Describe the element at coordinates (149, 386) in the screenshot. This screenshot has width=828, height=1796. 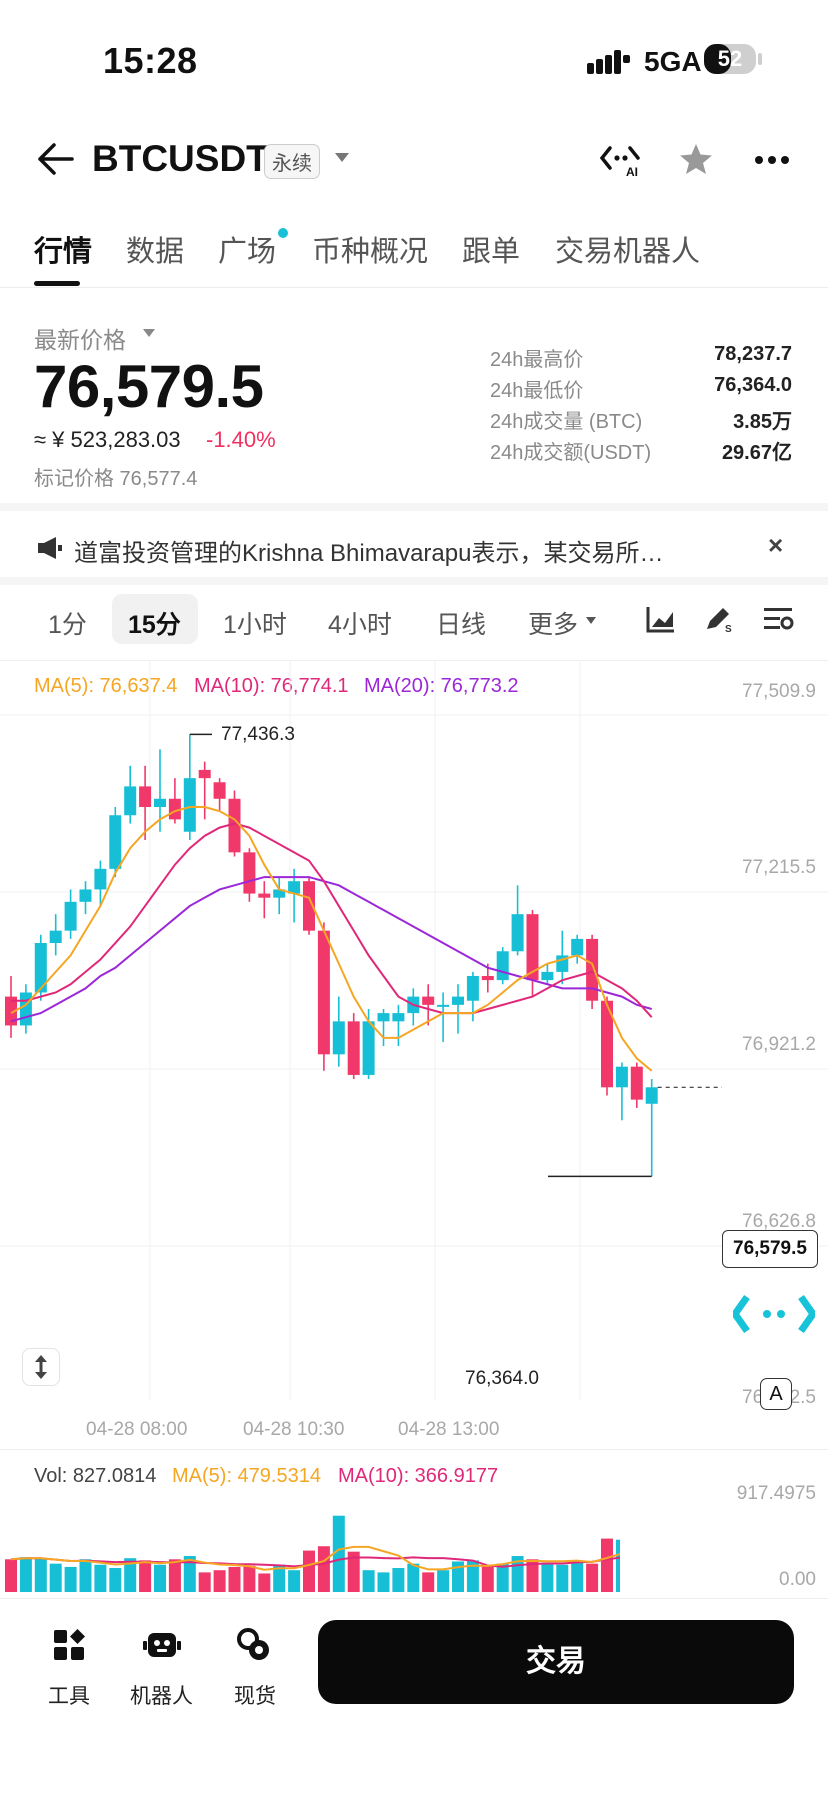
I see `latest-price: 76,579.5` at that location.